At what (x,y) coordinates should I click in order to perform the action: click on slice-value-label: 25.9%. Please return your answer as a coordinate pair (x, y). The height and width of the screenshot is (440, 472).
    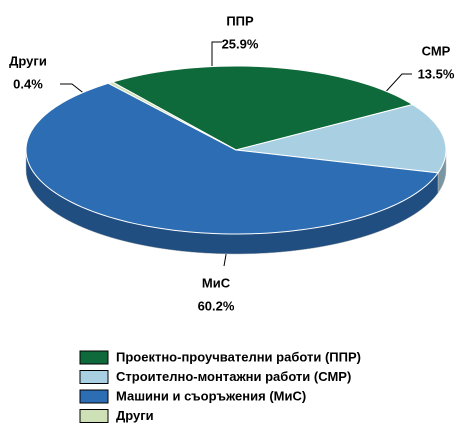
    Looking at the image, I should click on (240, 43).